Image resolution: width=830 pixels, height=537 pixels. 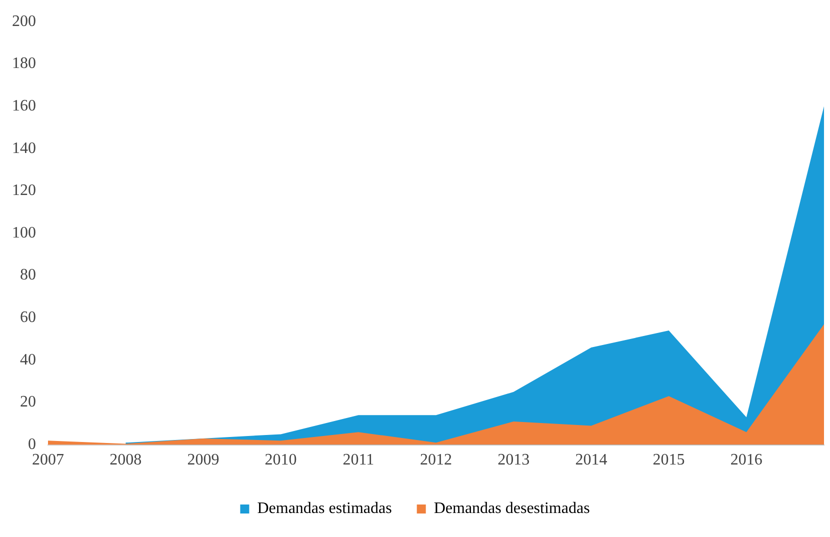 I want to click on y-tick-label: 140, so click(x=24, y=148).